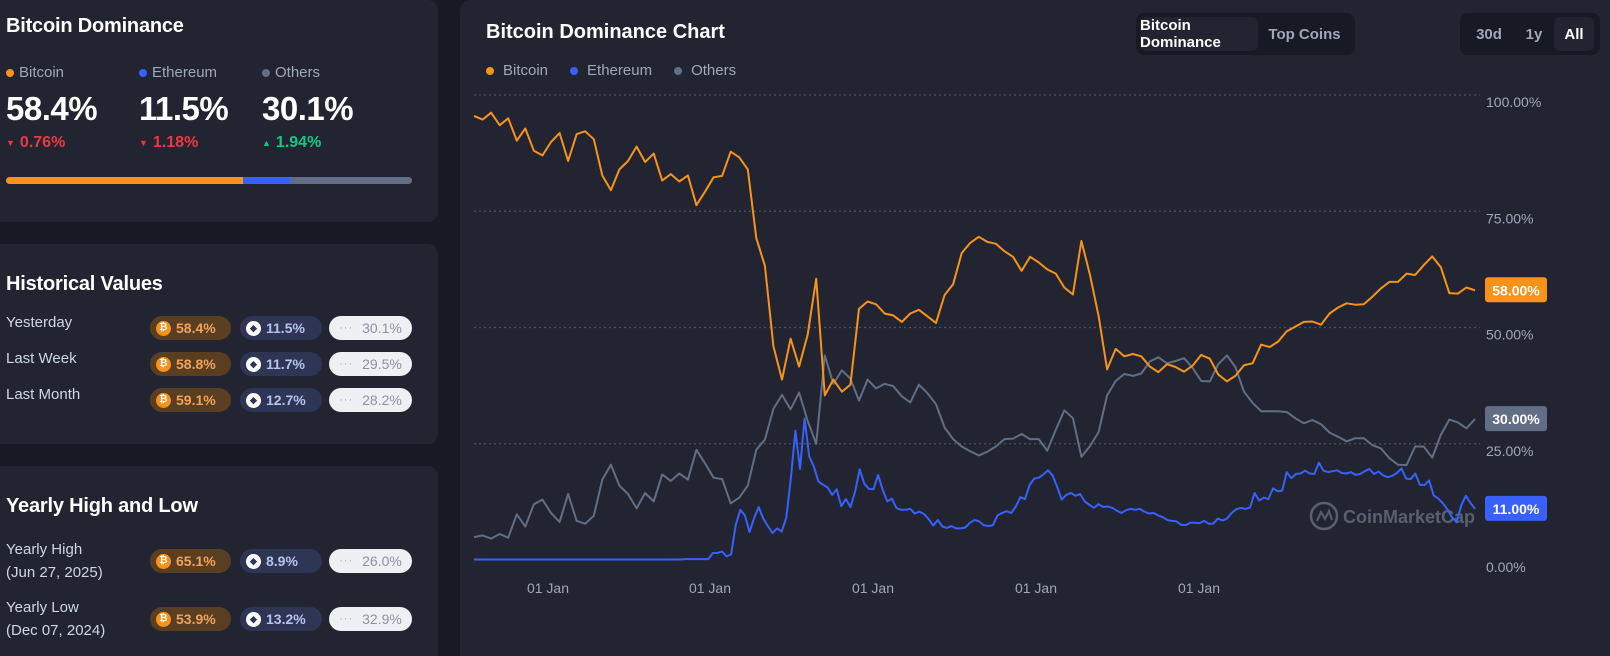 Image resolution: width=1610 pixels, height=656 pixels. What do you see at coordinates (43, 394) in the screenshot?
I see `historical-row-label: Last Month` at bounding box center [43, 394].